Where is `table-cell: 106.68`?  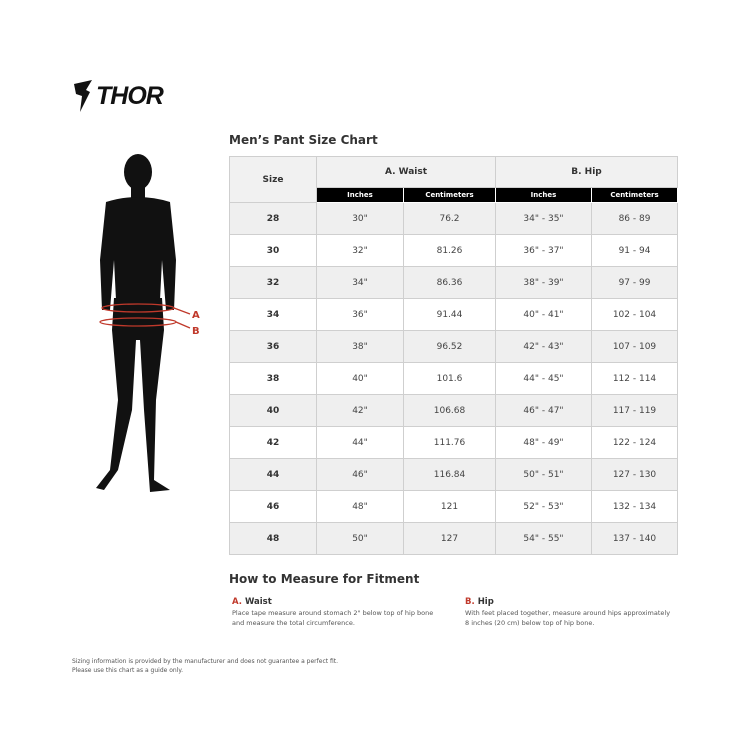
table-cell: 106.68 is located at coordinates (449, 410).